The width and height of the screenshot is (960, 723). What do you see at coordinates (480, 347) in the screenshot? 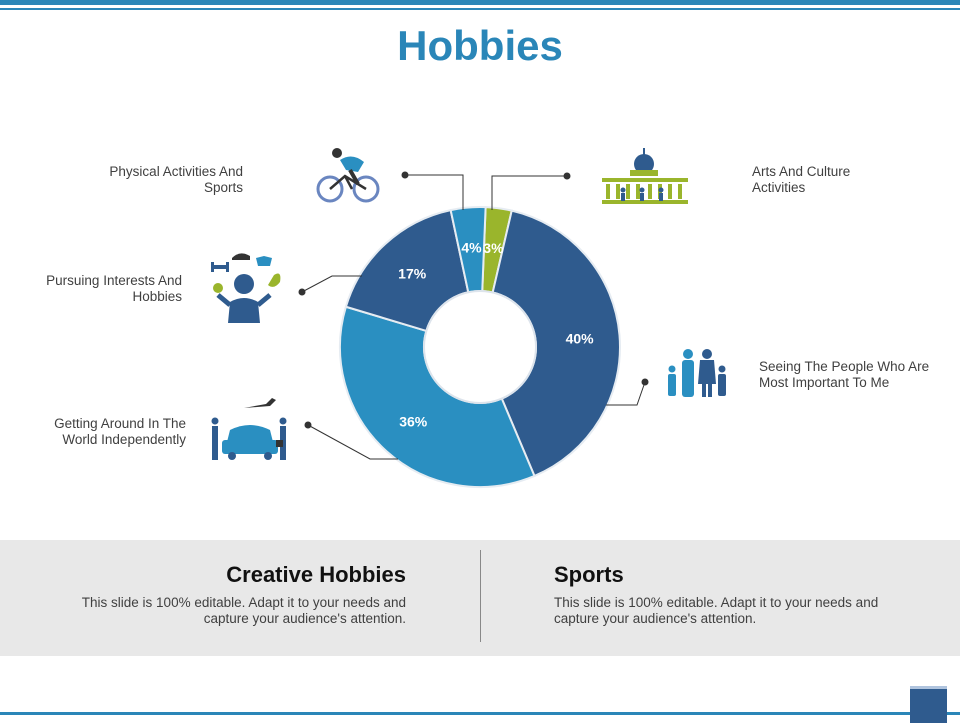
I see `donut-hole` at bounding box center [480, 347].